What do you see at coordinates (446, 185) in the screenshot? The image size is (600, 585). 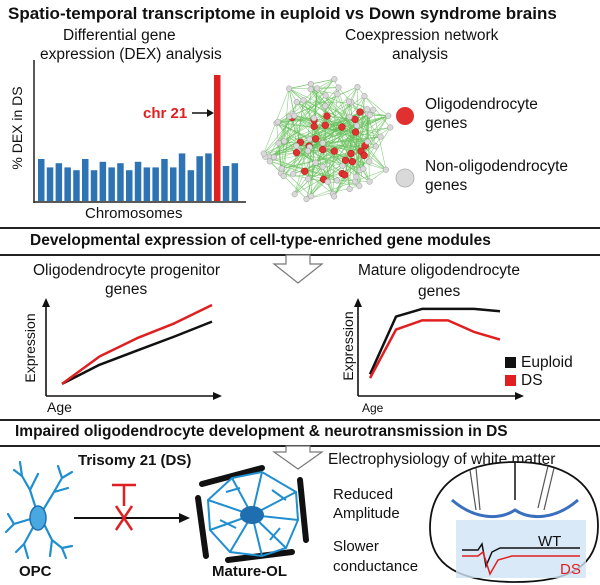 I see `legend-non-text-2: genes` at bounding box center [446, 185].